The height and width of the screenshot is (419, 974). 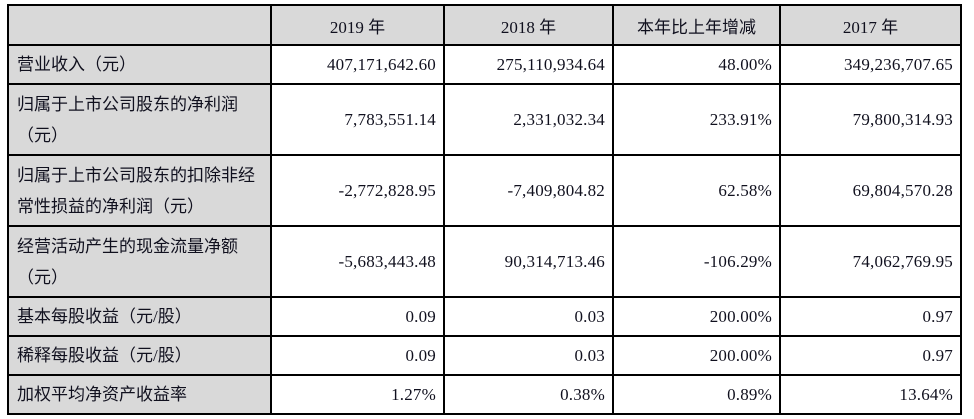 I want to click on row-label-cell: 稀释每股收益（元/股）, so click(x=139, y=355).